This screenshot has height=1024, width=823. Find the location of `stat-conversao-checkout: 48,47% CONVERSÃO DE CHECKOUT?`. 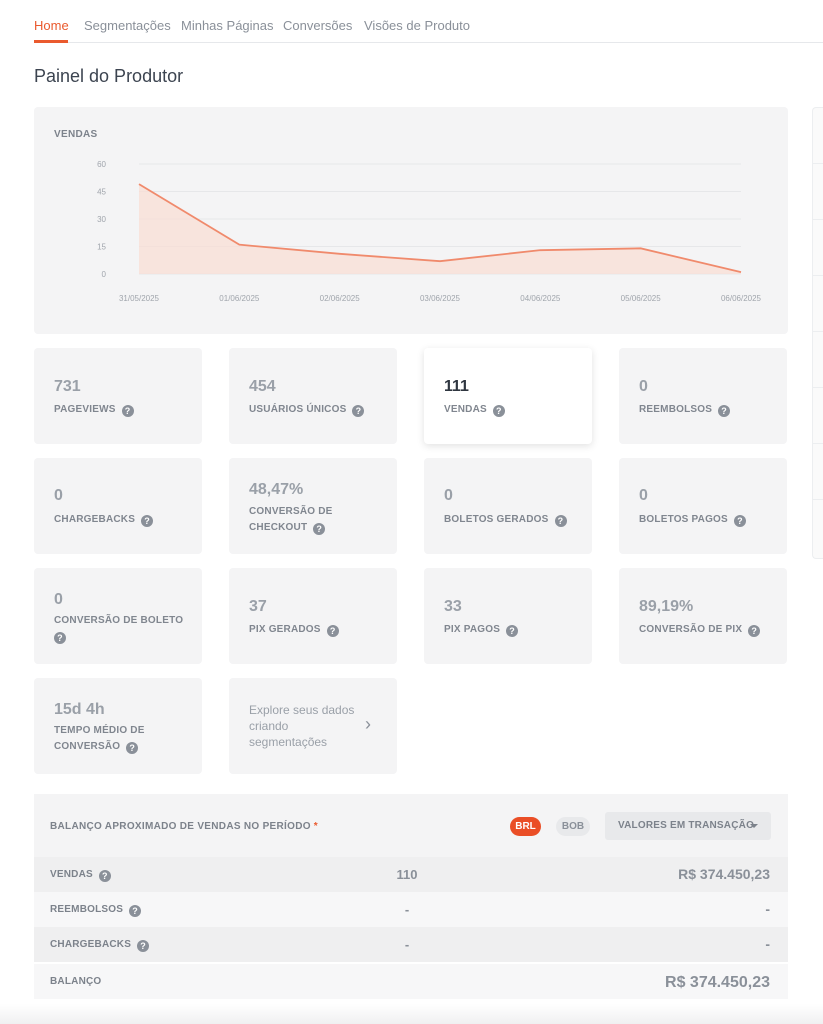

stat-conversao-checkout: 48,47% CONVERSÃO DE CHECKOUT? is located at coordinates (313, 506).